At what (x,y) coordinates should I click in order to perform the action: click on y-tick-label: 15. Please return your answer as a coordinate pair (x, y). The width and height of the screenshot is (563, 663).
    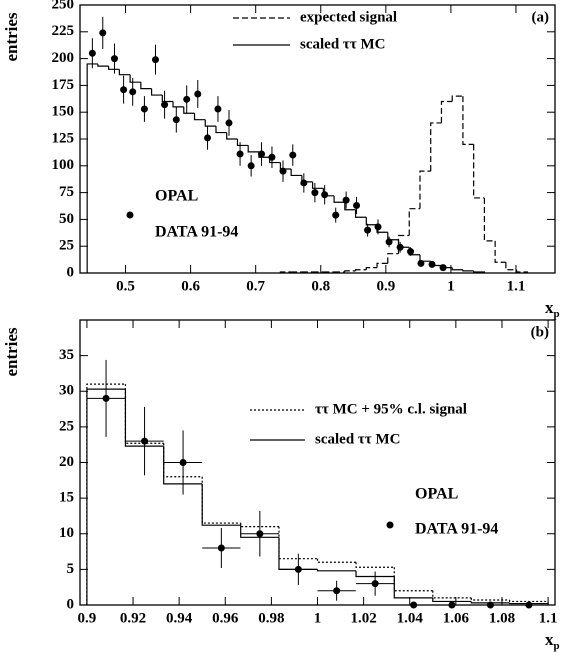
    Looking at the image, I should click on (66, 498).